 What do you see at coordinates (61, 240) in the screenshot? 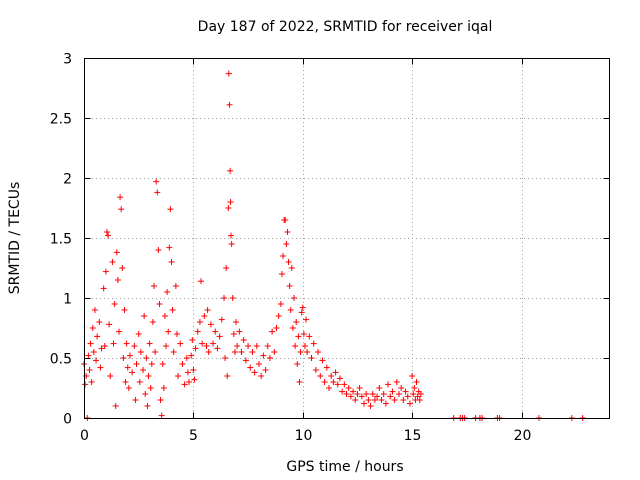
I see `y-tick-labels: 0 0.5 1 1.5 2 2.5 3` at bounding box center [61, 240].